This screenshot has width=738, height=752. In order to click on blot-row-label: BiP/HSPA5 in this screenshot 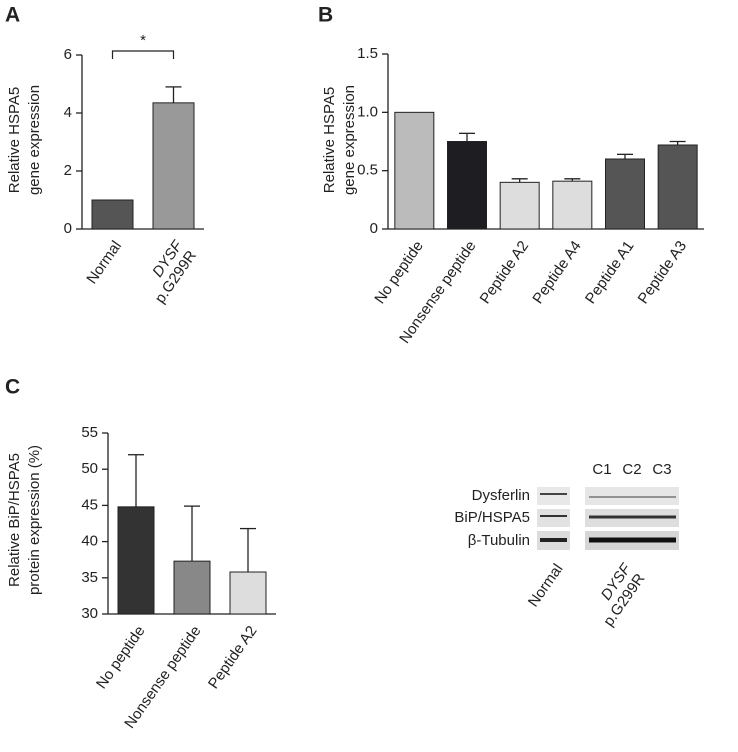, I will do `click(492, 517)`.